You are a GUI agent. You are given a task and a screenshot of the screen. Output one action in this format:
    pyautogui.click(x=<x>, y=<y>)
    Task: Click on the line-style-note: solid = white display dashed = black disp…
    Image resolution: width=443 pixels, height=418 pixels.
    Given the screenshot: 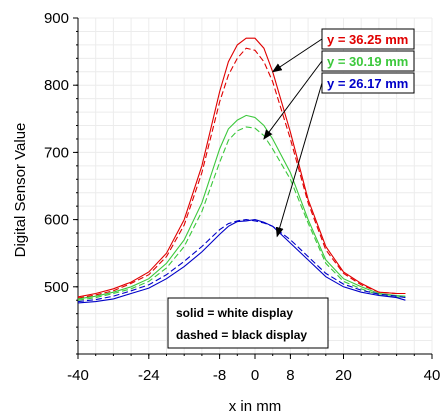 What is the action you would take?
    pyautogui.click(x=248, y=323)
    